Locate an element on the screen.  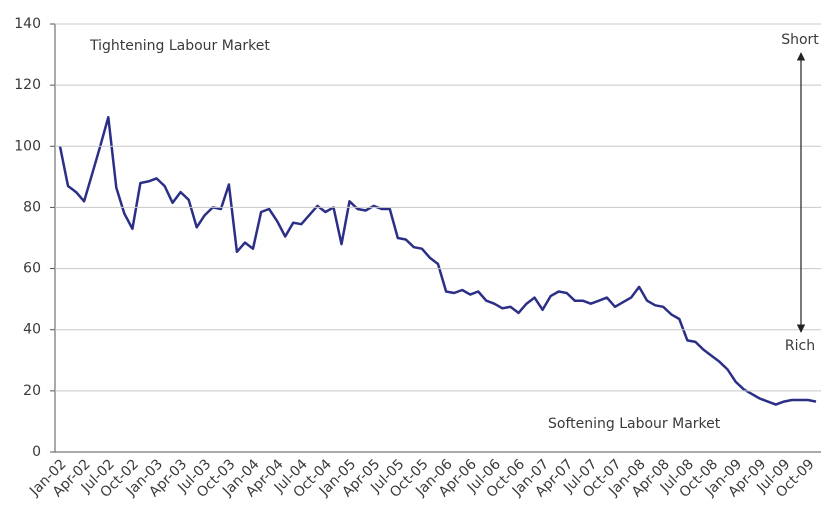
annotation: Softening Labour Market is located at coordinates (634, 424).